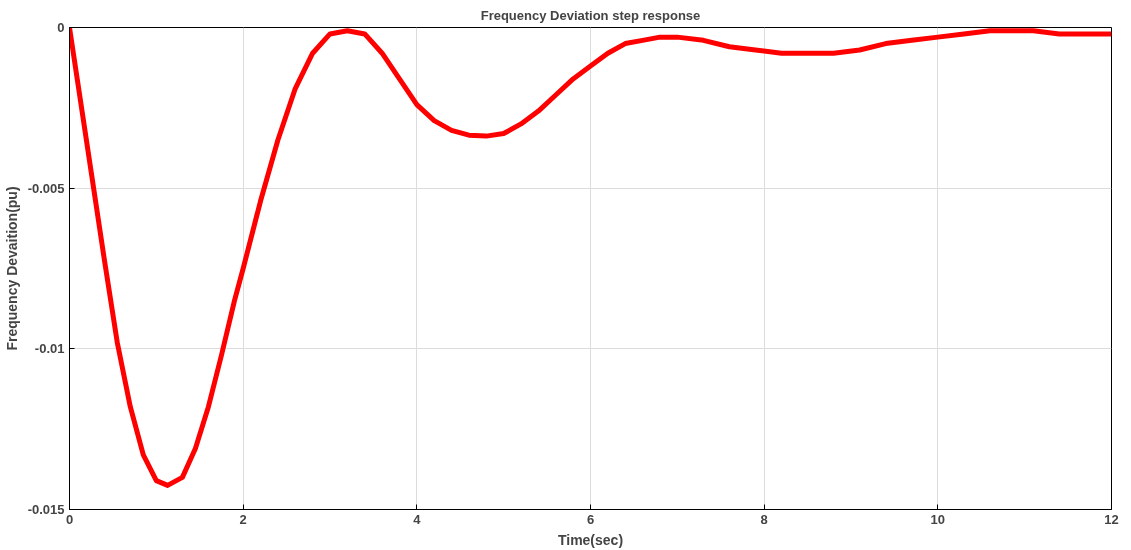 Image resolution: width=1131 pixels, height=550 pixels. What do you see at coordinates (938, 519) in the screenshot?
I see `x-tick-label: 10` at bounding box center [938, 519].